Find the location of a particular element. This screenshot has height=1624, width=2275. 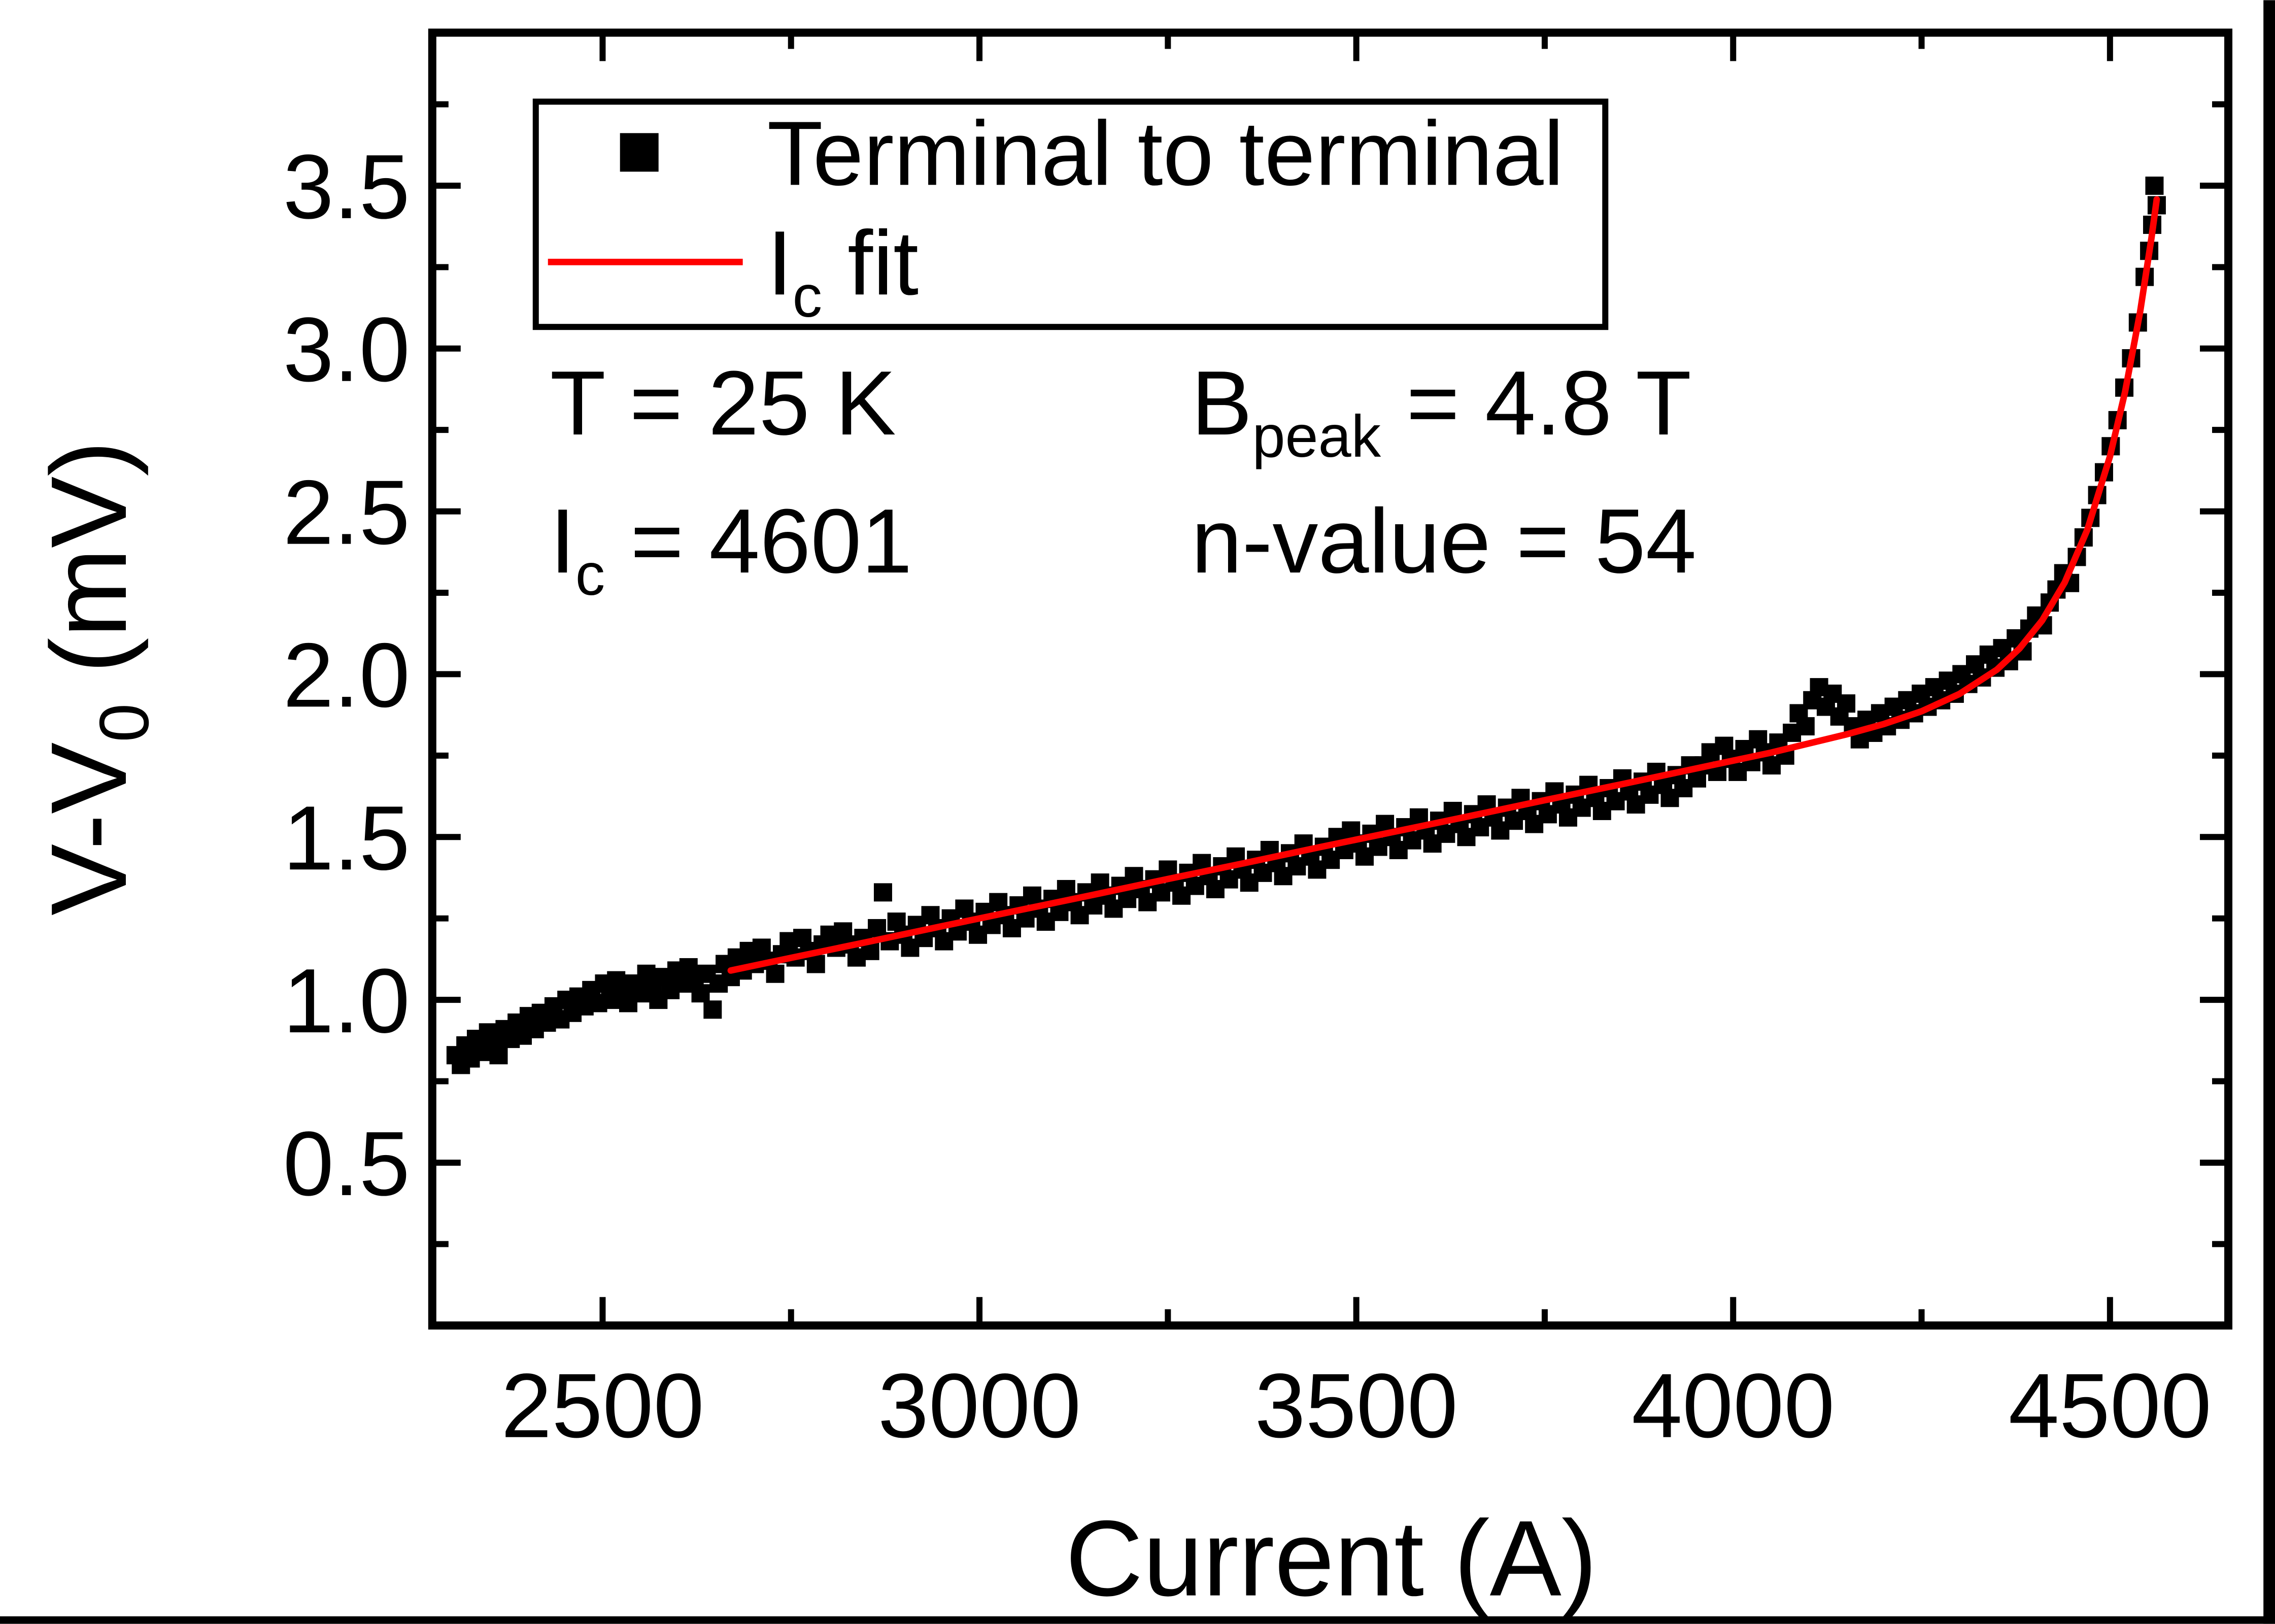

y-tick-label: 1.0 is located at coordinates (346, 1001).